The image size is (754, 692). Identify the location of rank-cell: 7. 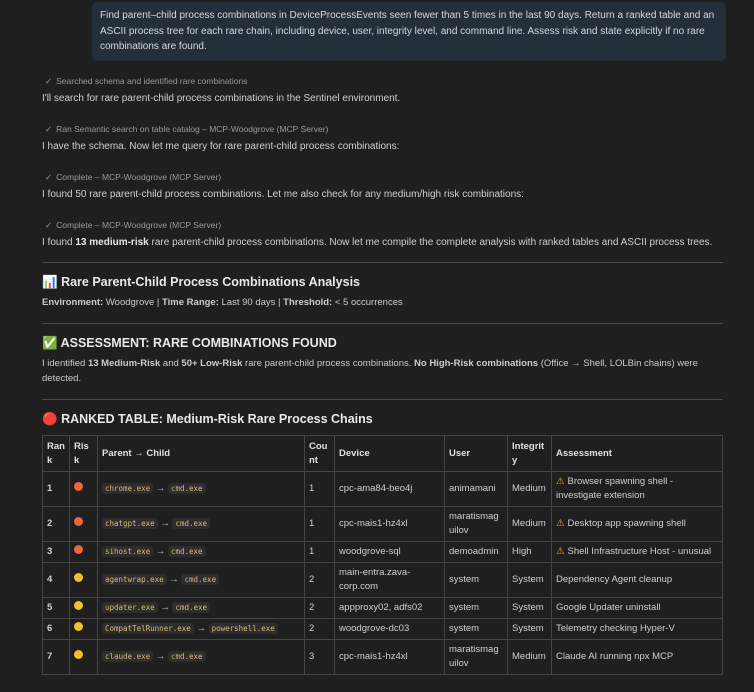
(56, 657).